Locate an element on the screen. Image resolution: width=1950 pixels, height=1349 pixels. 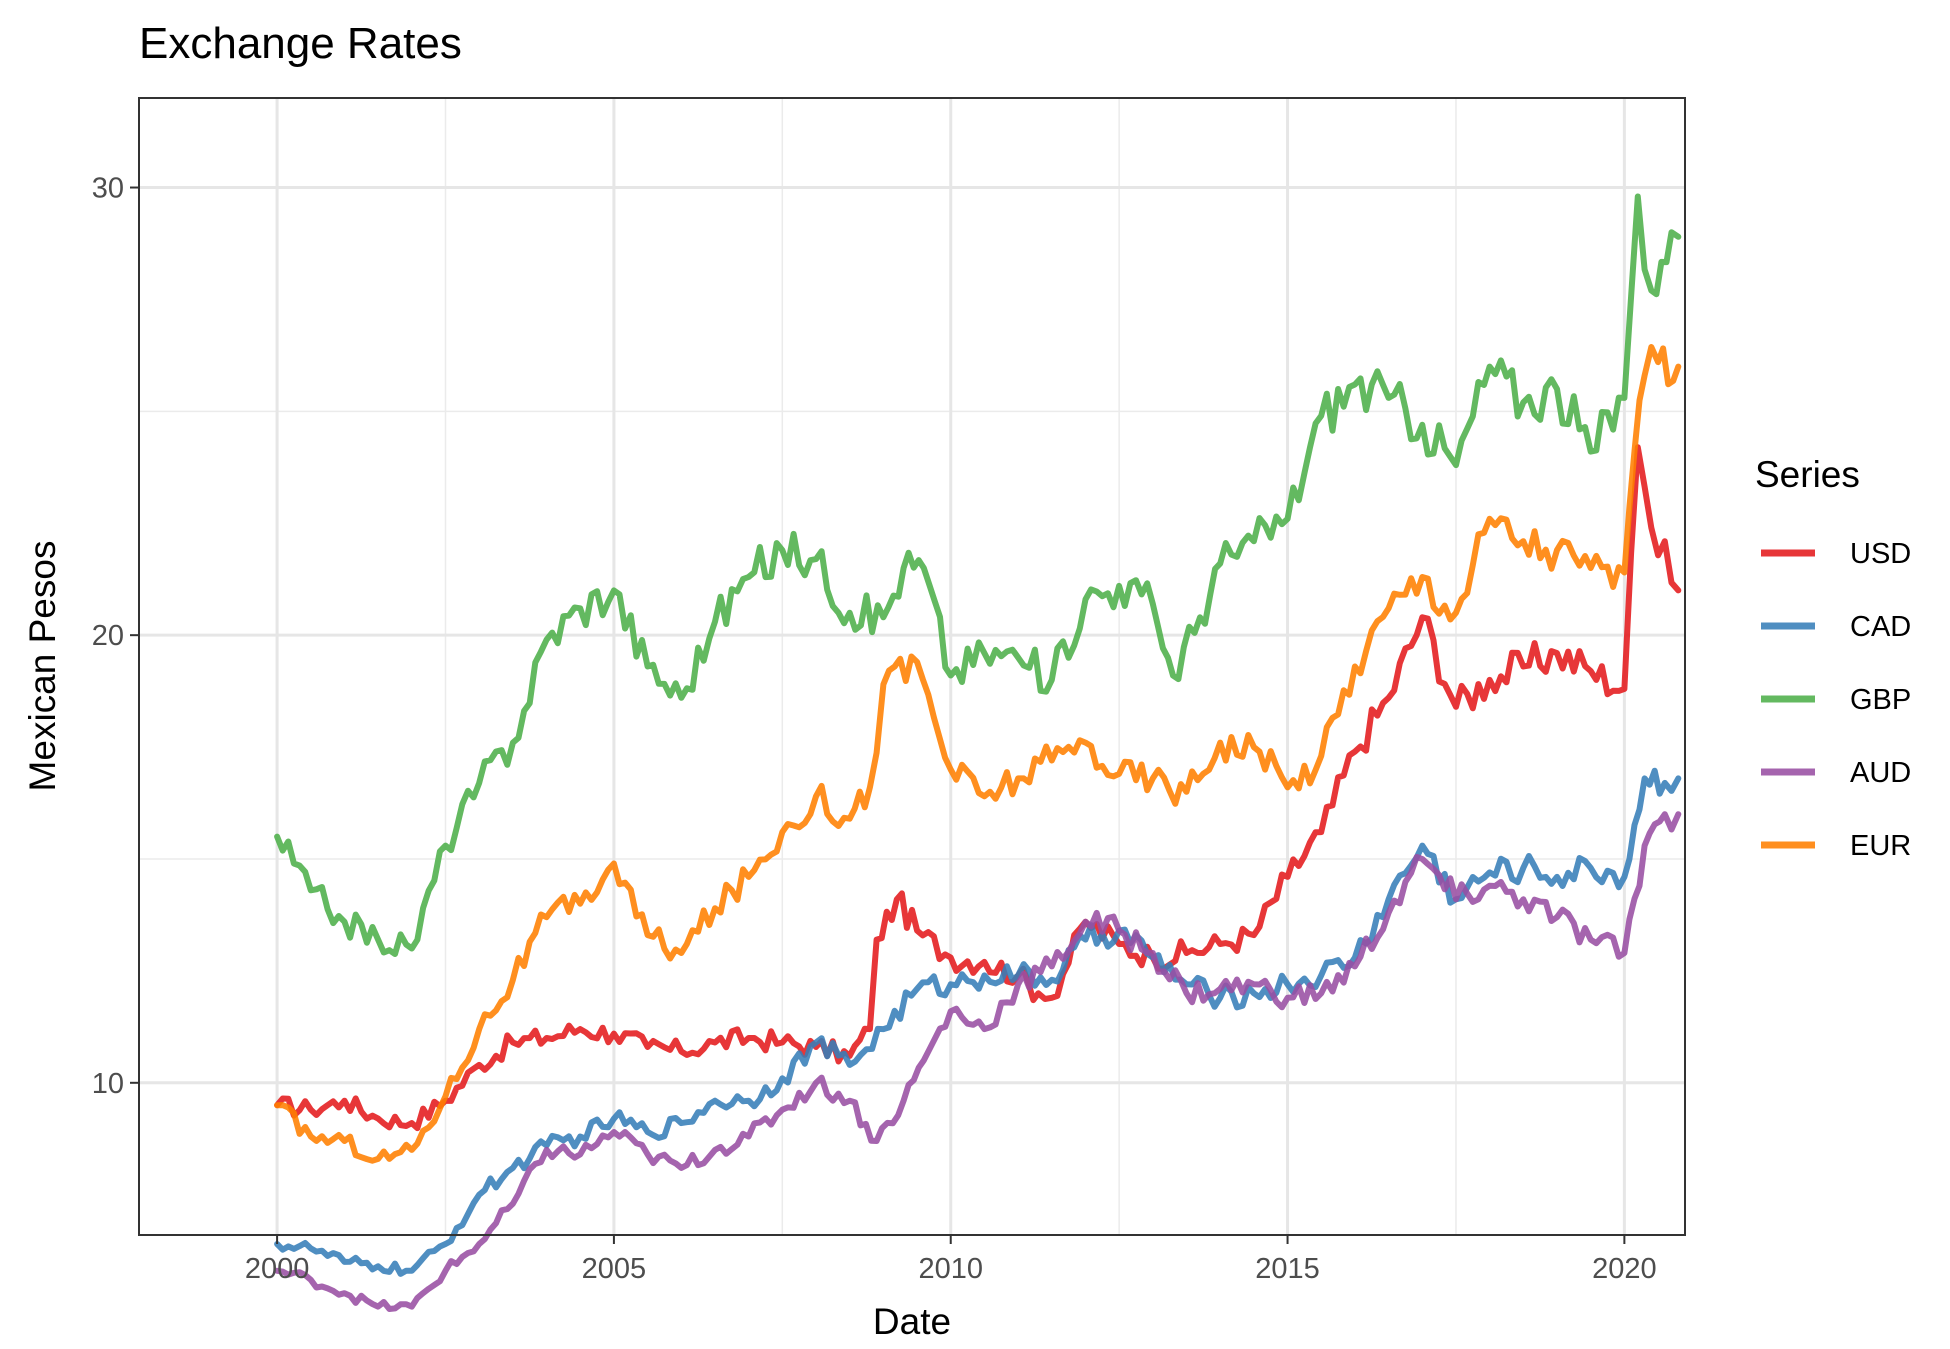
y-axis-title: Mexican Pesos is located at coordinates (42, 666).